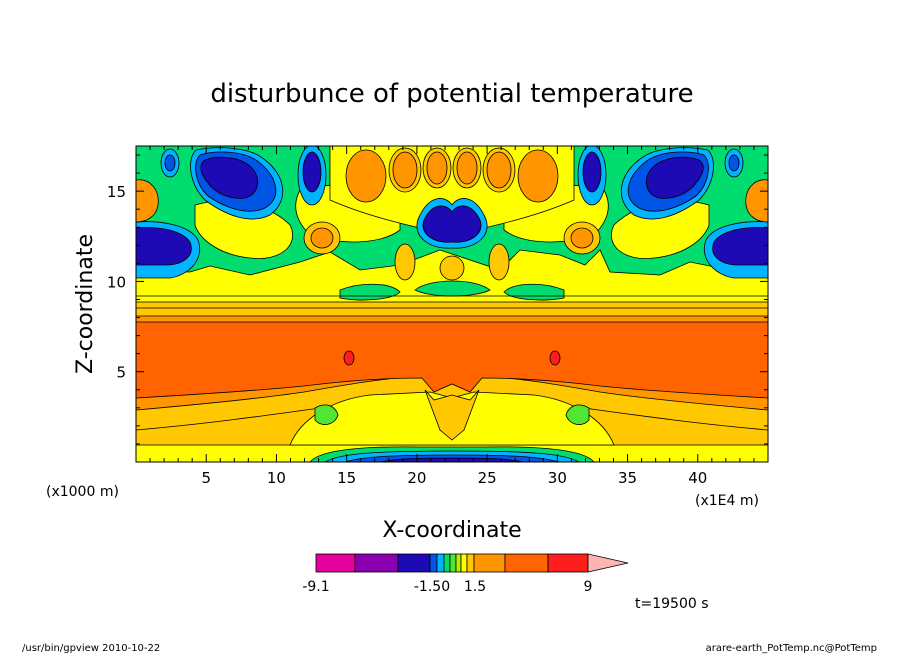 Image resolution: width=904 pixels, height=654 pixels. What do you see at coordinates (432, 587) in the screenshot?
I see `colorbar-label: -1.50` at bounding box center [432, 587].